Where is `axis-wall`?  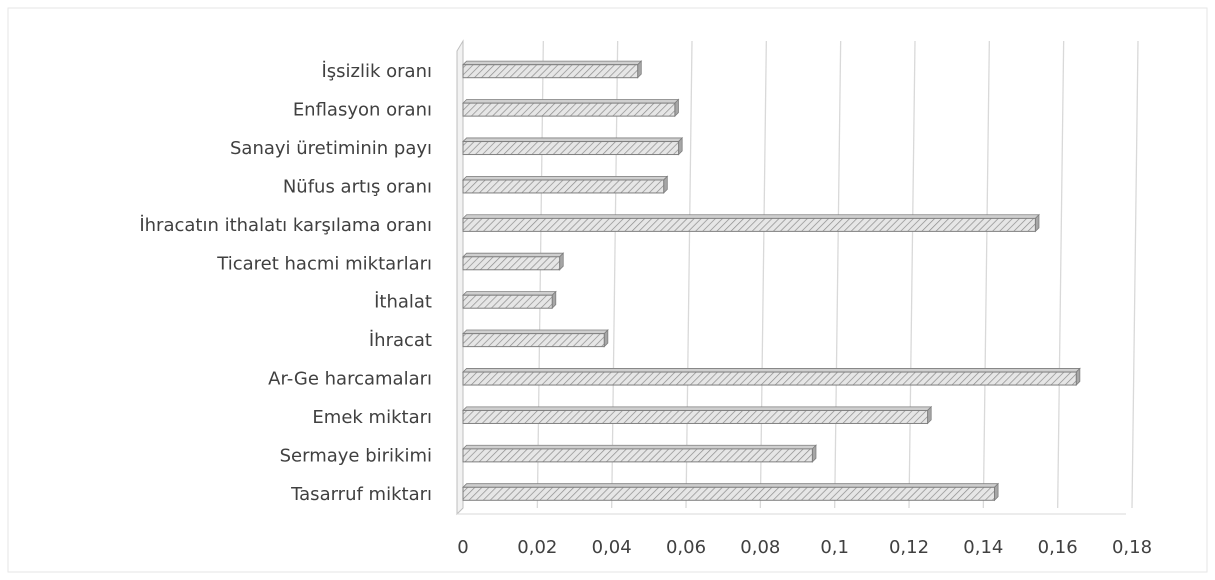
axis-wall is located at coordinates (460, 277).